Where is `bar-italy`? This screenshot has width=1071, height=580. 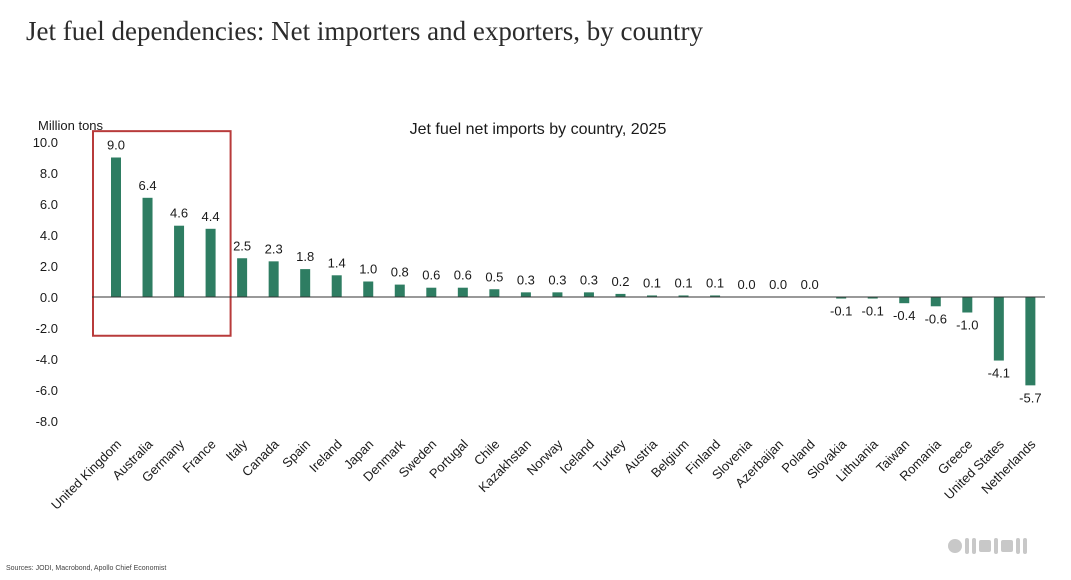 bar-italy is located at coordinates (242, 277).